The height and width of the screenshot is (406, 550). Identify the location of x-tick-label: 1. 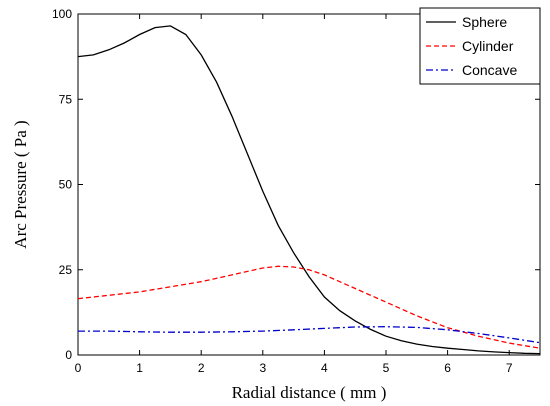
(139, 368).